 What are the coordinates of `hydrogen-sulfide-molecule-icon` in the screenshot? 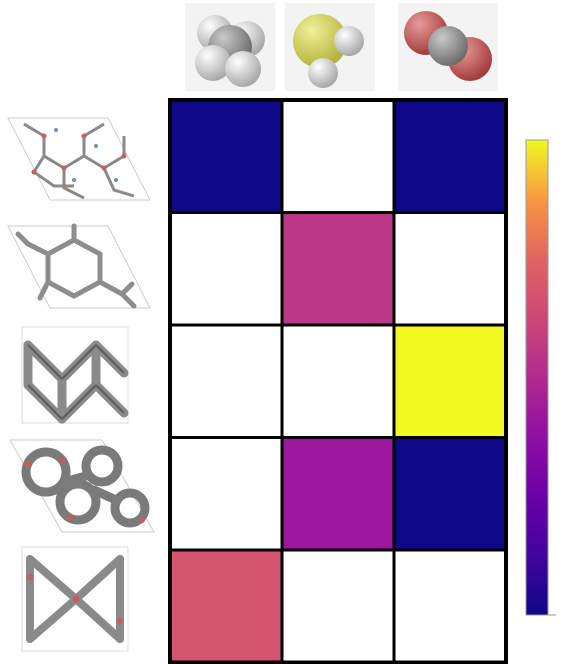 It's located at (330, 47).